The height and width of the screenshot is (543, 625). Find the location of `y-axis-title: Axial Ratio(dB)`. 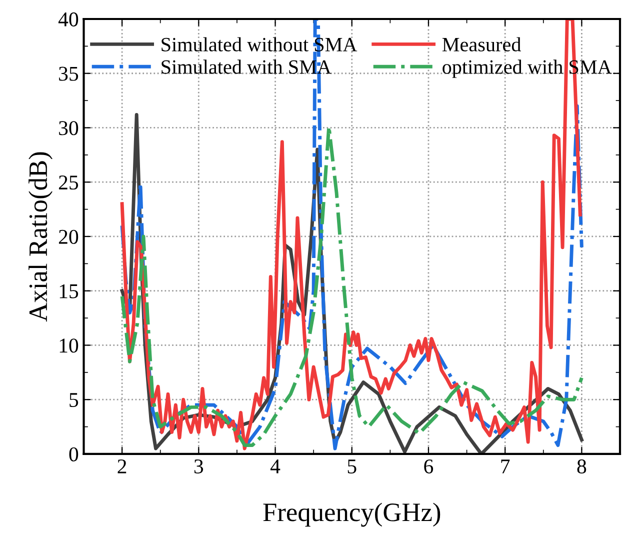

y-axis-title: Axial Ratio(dB) is located at coordinates (40, 237).